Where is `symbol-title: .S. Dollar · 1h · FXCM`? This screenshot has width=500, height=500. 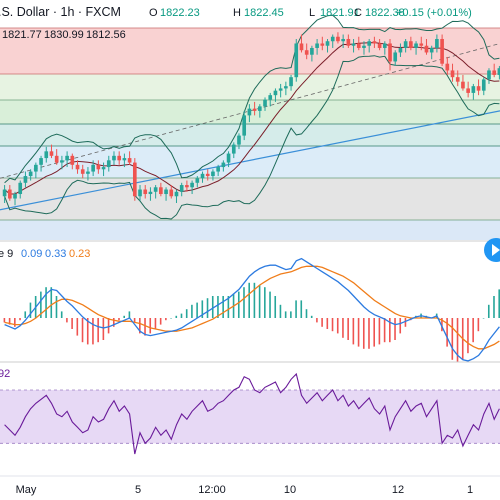
symbol-title: .S. Dollar · 1h · FXCM is located at coordinates (60, 12).